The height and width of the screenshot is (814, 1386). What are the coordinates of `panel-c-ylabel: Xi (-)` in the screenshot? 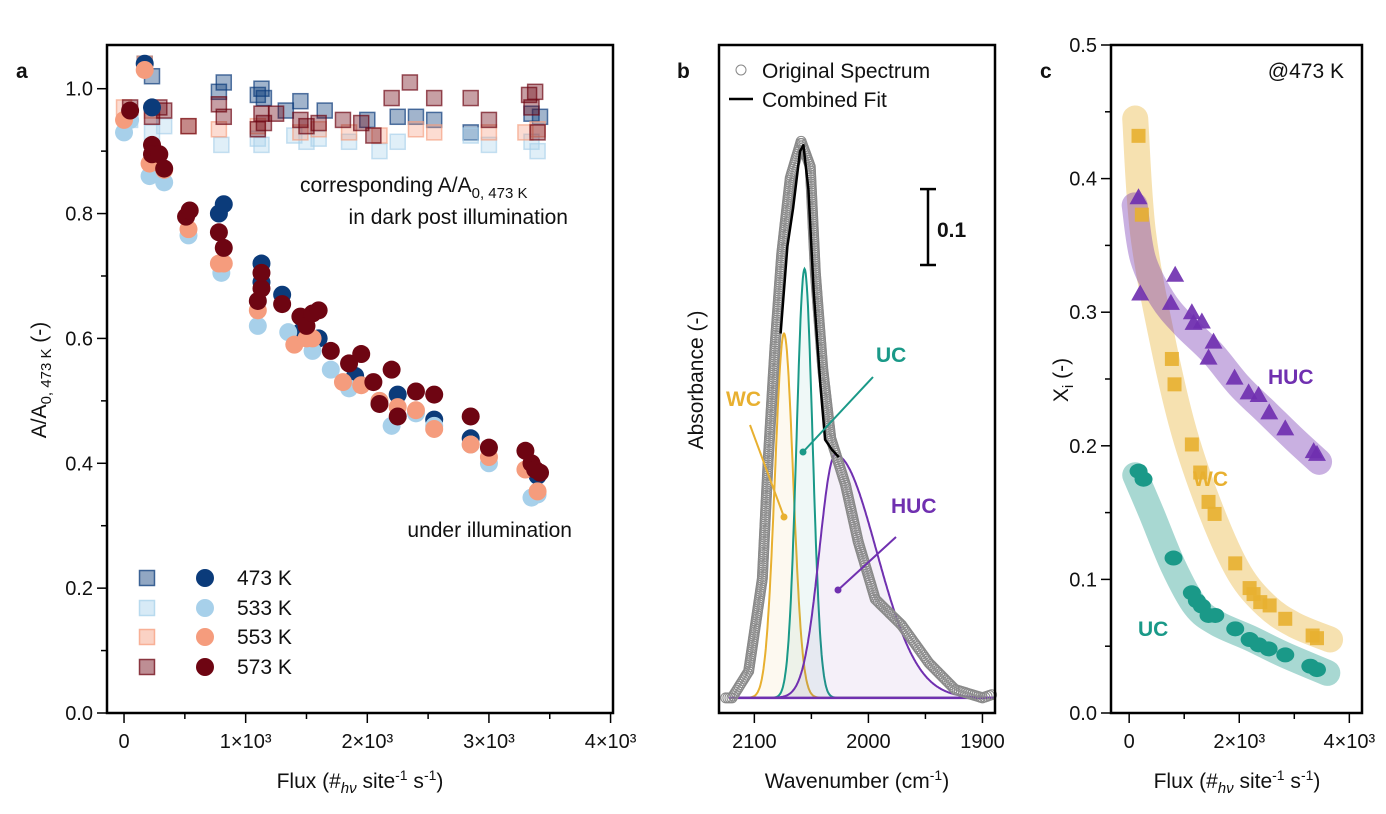 It's located at (1063, 380).